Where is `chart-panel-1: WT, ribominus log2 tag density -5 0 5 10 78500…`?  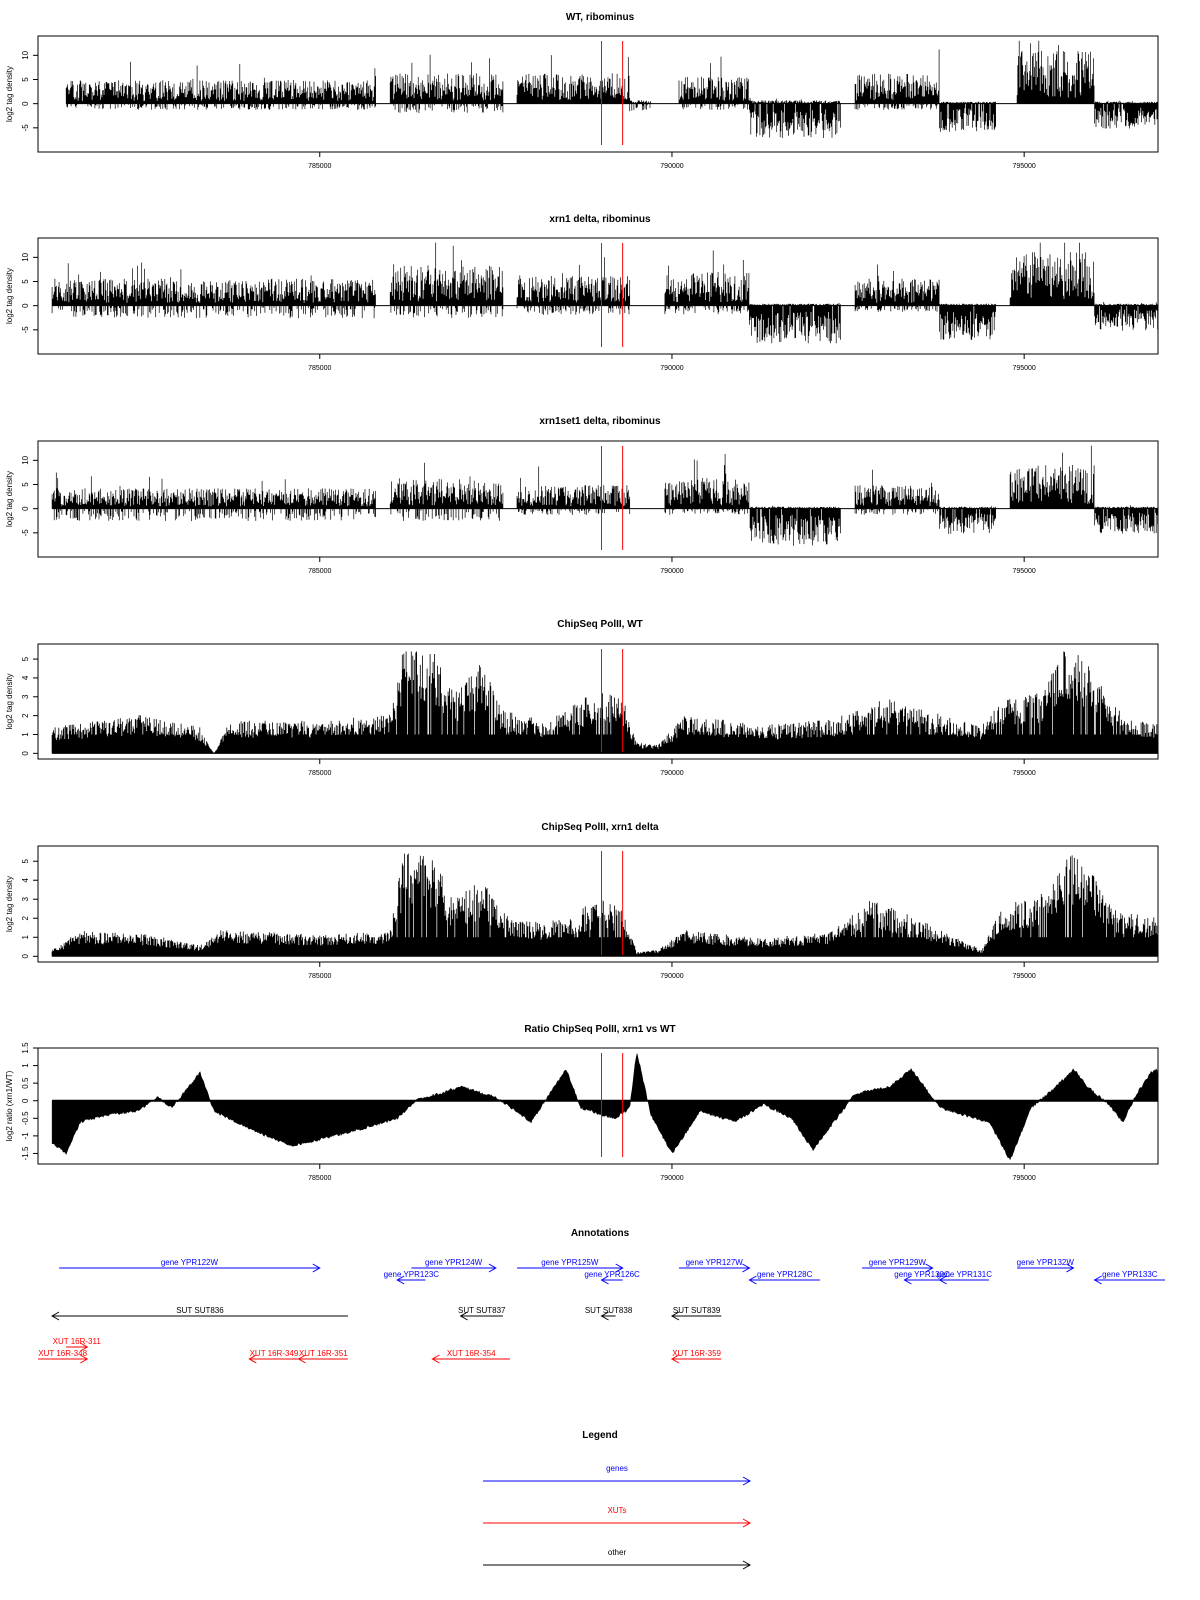
chart-panel-1: WT, ribominus log2 tag density -5 0 5 10 78500… is located at coordinates (582, 91).